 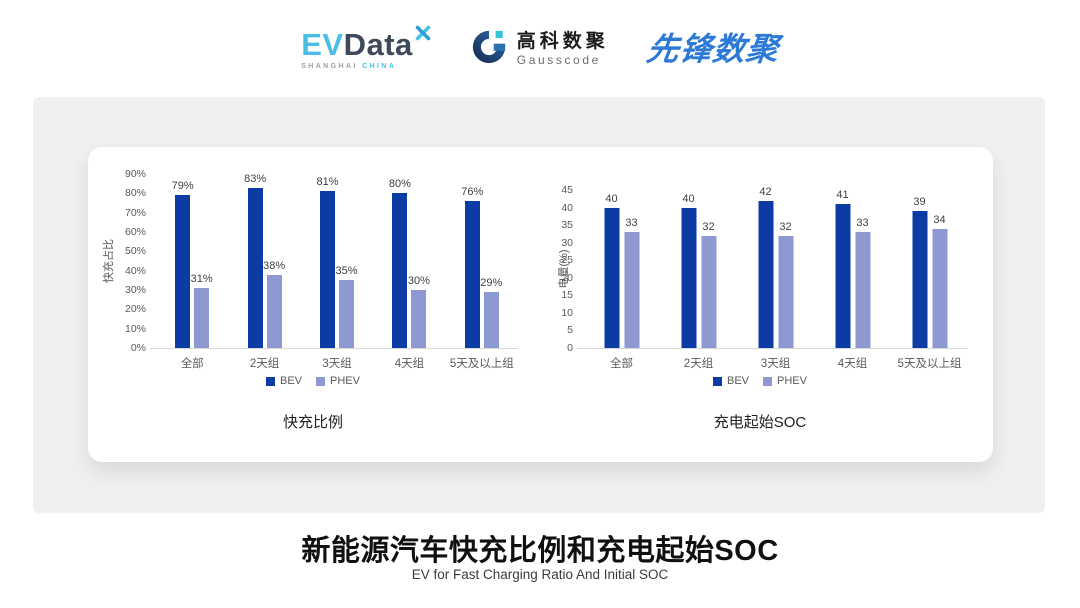 I want to click on y-axis-tick-label: 70%, so click(x=135, y=212).